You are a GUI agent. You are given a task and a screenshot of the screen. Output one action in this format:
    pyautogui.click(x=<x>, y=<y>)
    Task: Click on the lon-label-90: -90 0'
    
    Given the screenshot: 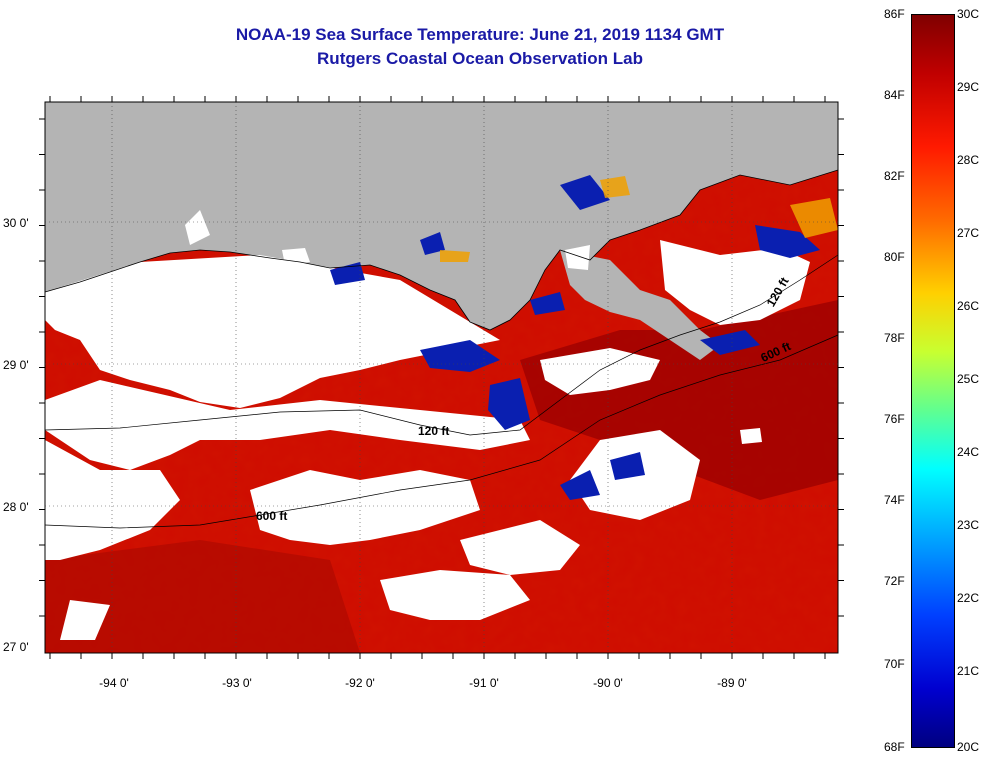 What is the action you would take?
    pyautogui.click(x=608, y=683)
    